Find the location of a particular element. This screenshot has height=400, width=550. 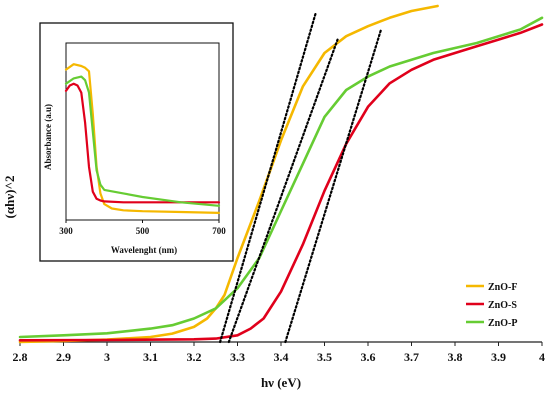

x-tick-label: 3.7 is located at coordinates (411, 357).